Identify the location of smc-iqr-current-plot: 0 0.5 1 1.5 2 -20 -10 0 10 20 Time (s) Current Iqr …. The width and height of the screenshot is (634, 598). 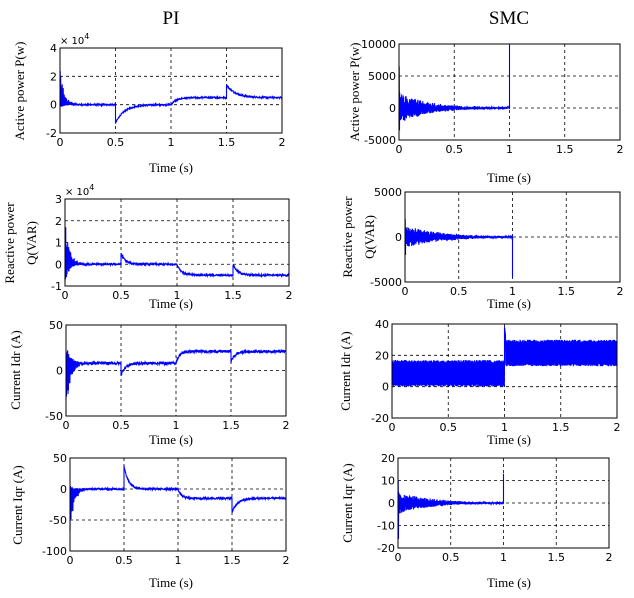
(476, 521).